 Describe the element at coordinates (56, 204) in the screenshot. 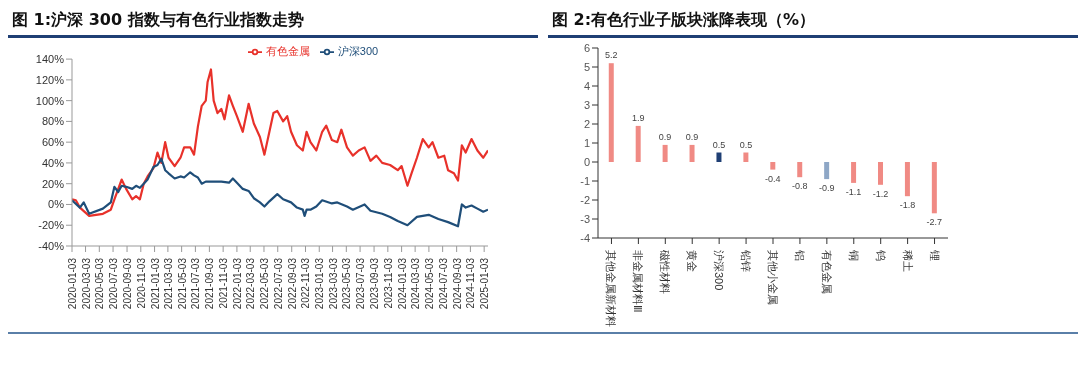

I see `y-tick-label: 0%` at that location.